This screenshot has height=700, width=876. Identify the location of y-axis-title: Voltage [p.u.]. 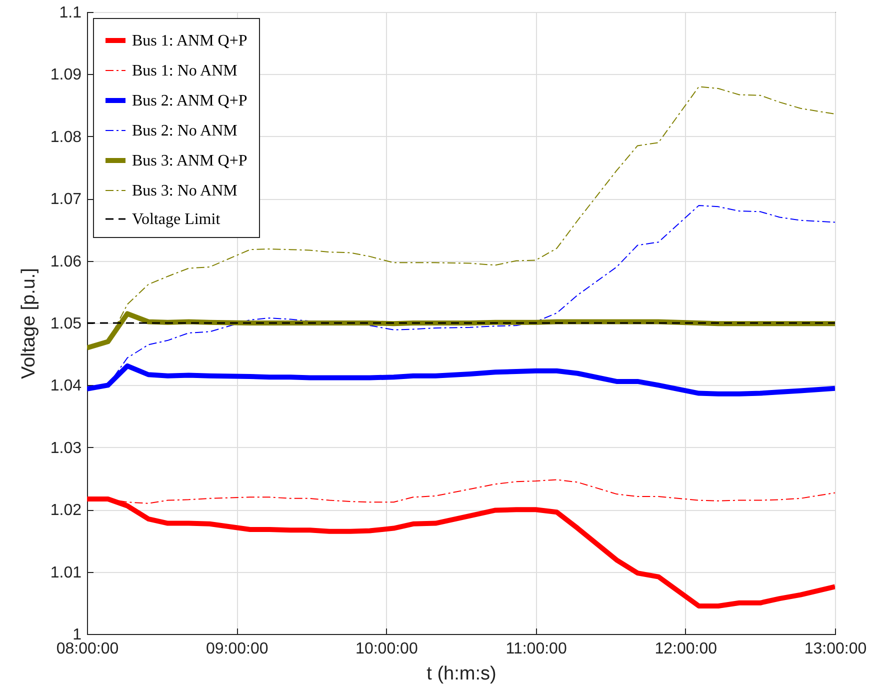
(29, 323).